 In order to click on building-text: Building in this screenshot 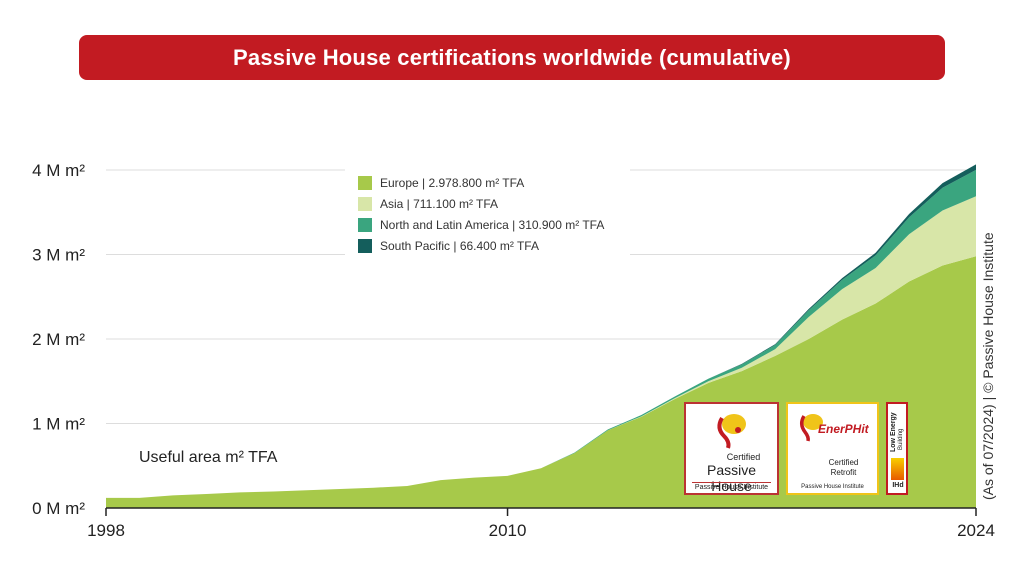, I will do `click(901, 439)`.